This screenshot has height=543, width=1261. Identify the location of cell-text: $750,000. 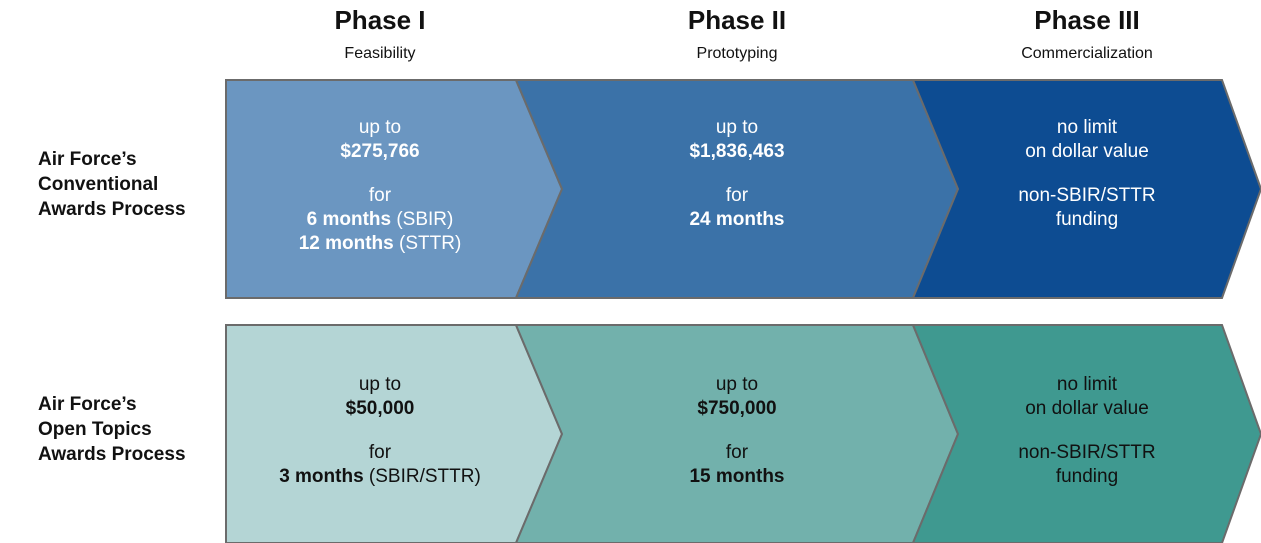
(736, 408).